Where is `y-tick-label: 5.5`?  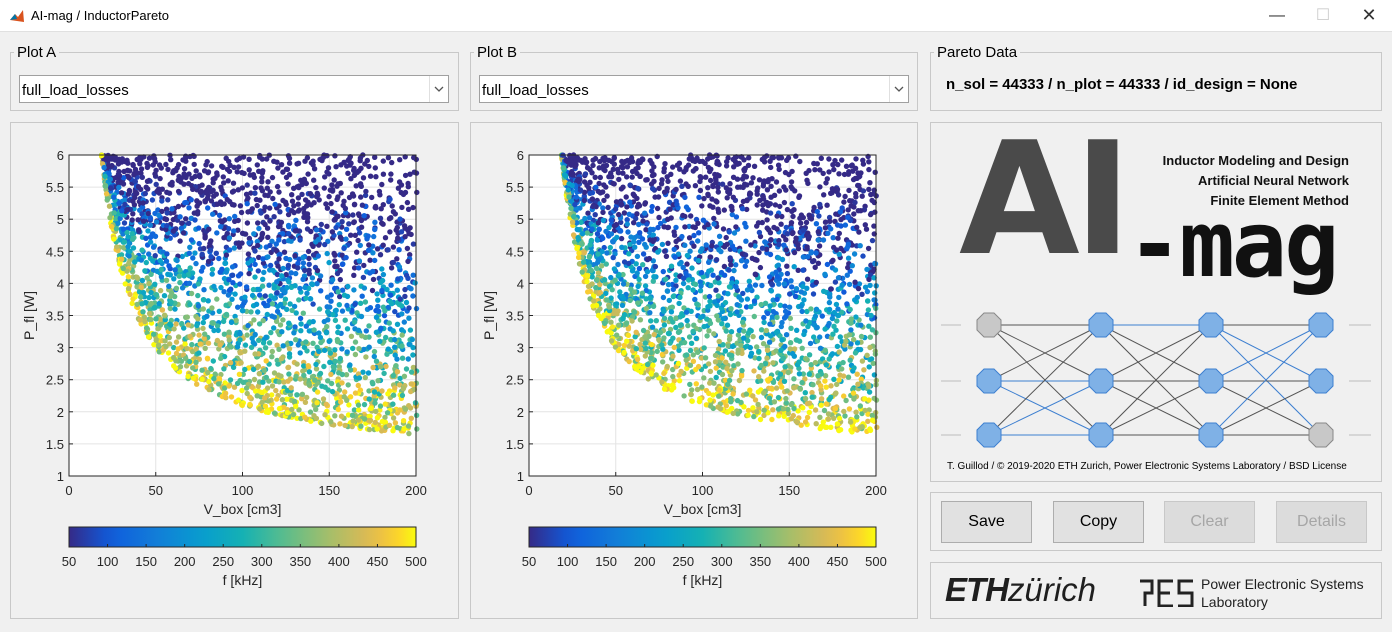 y-tick-label: 5.5 is located at coordinates (55, 187).